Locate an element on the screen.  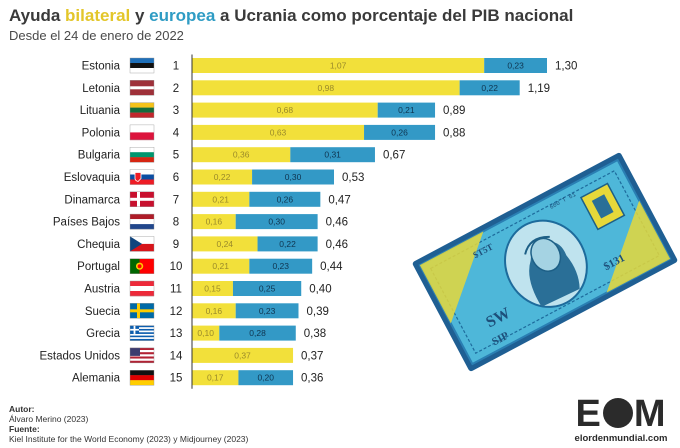
chart-row: Estados Unidos 14 0,37 0,37 is located at coordinates (181, 355).